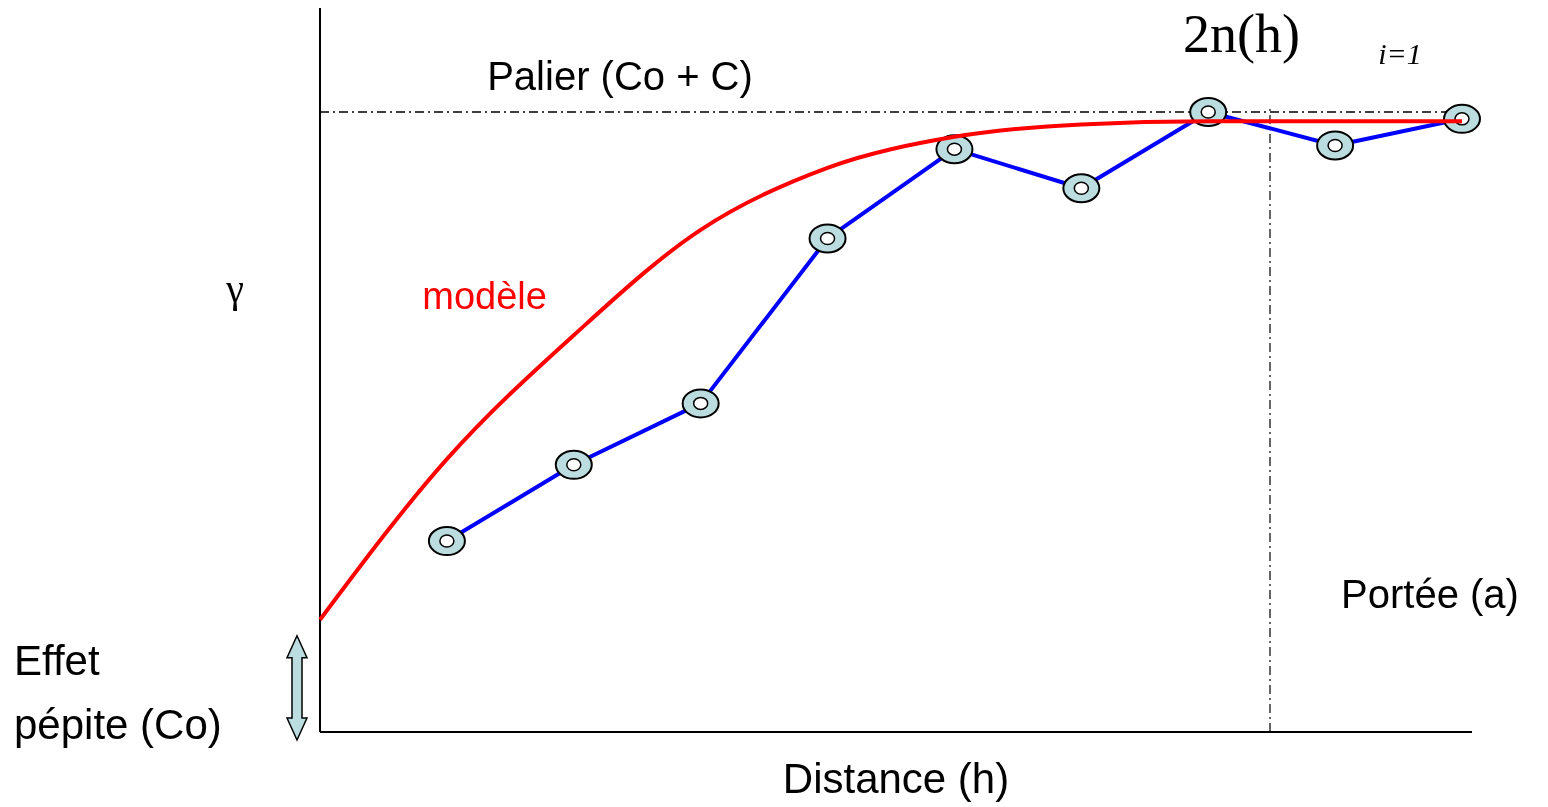 This screenshot has width=1548, height=807. I want to click on series-label: modèle, so click(484, 296).